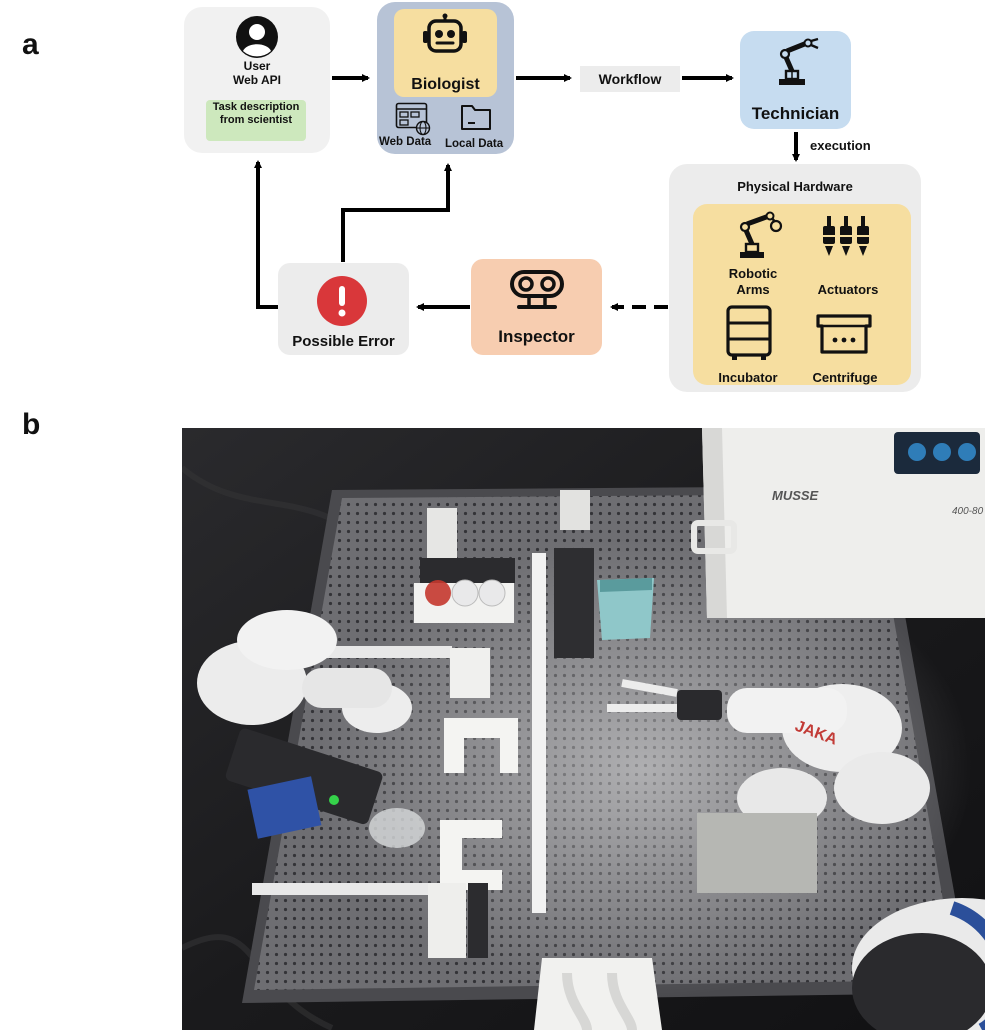 This screenshot has width=985, height=1030. Describe the element at coordinates (749, 333) in the screenshot. I see `incubator-icon` at that location.